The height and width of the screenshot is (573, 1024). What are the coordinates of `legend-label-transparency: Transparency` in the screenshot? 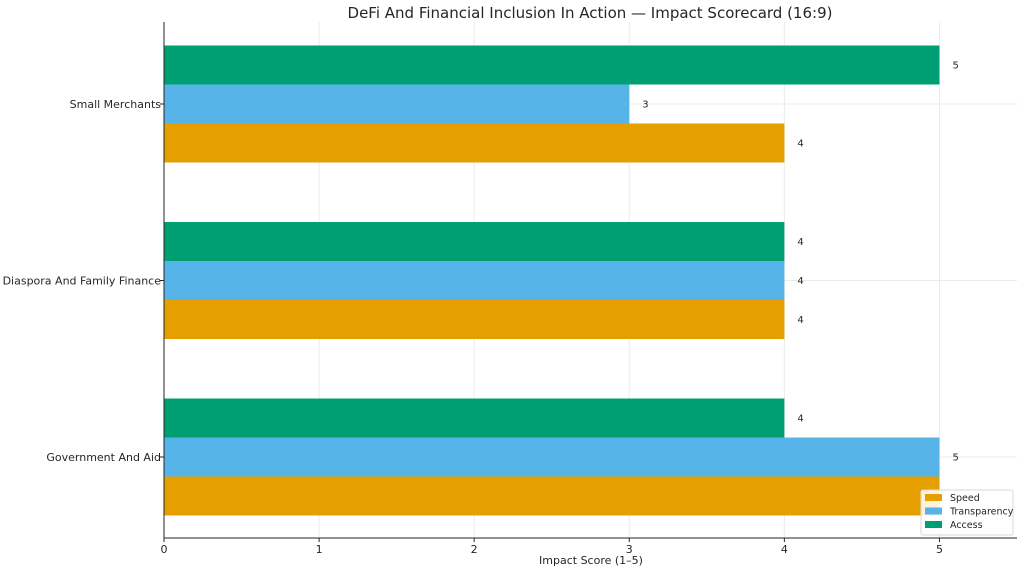 It's located at (981, 512).